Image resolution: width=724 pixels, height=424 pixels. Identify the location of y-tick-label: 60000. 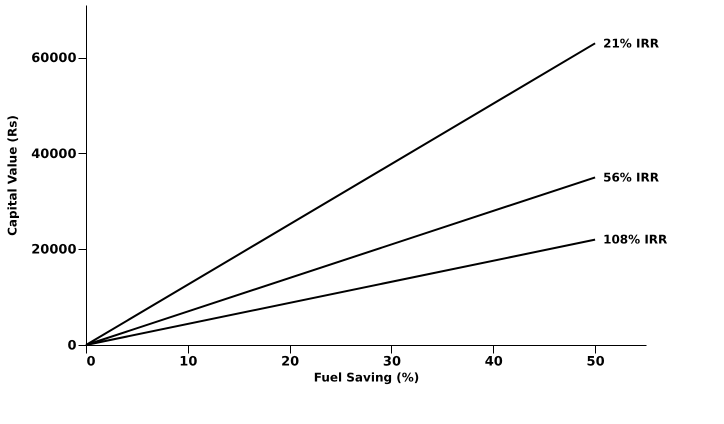
(53, 58).